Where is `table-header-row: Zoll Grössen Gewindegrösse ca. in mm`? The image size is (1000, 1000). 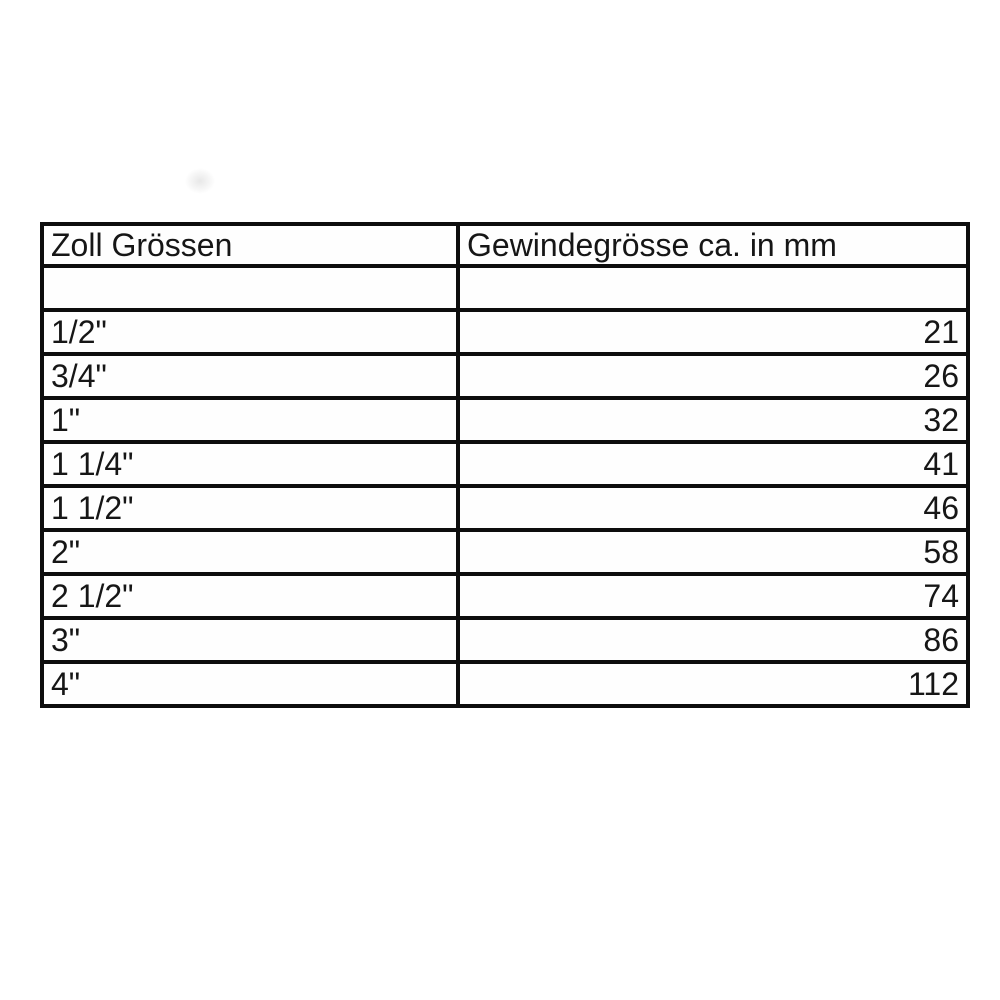 table-header-row: Zoll Grössen Gewindegrösse ca. in mm is located at coordinates (505, 245).